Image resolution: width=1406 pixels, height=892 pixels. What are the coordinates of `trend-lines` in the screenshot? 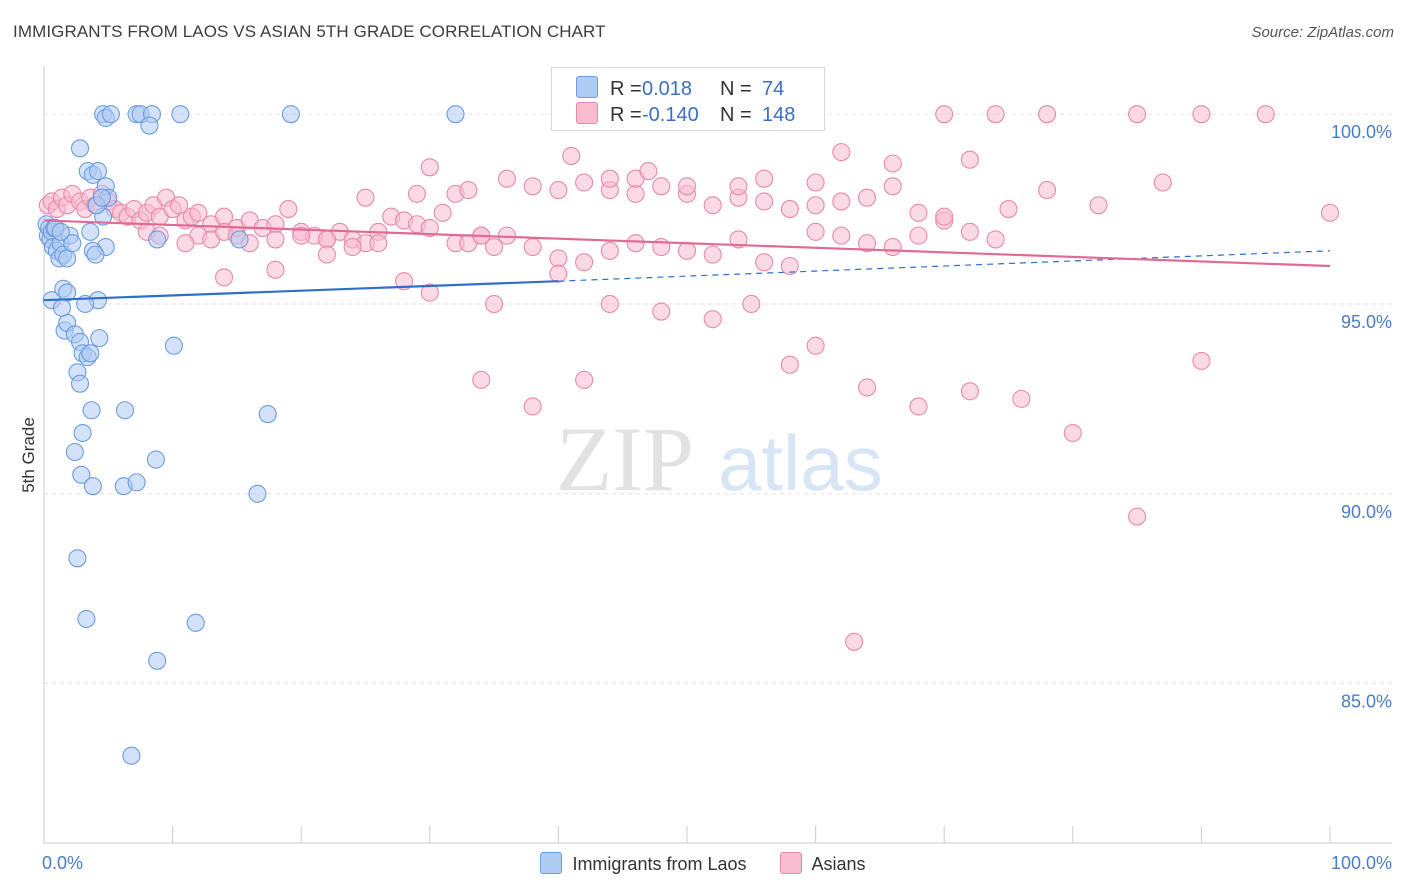 It's located at (687, 260).